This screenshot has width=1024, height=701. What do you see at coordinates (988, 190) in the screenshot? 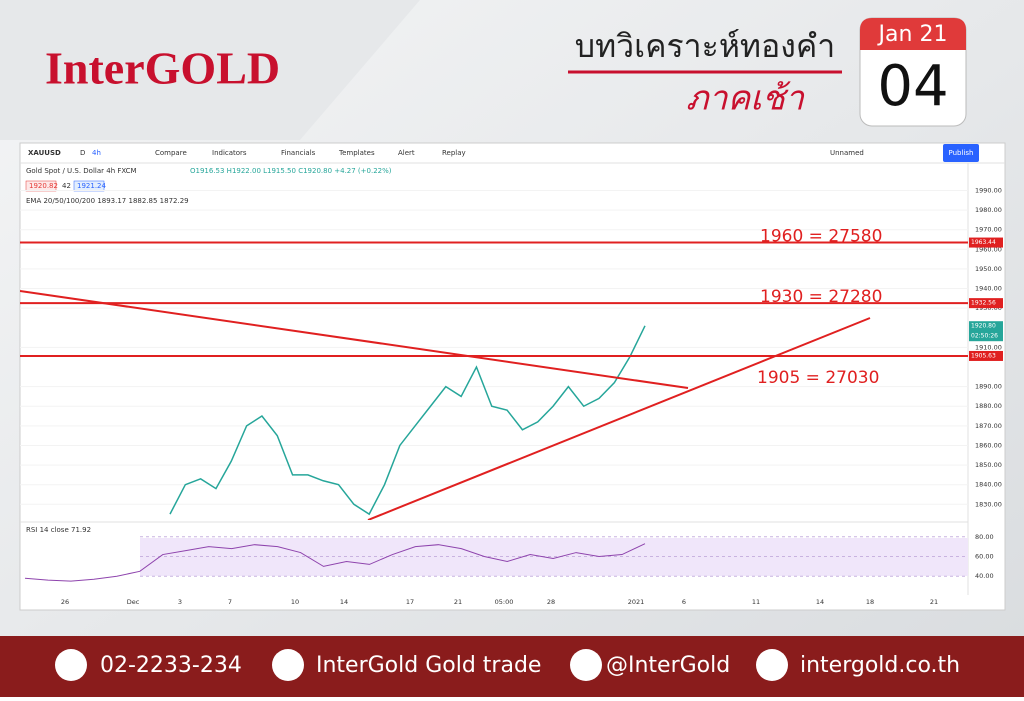
I see `y-tick-label: 1990.00` at bounding box center [988, 190].